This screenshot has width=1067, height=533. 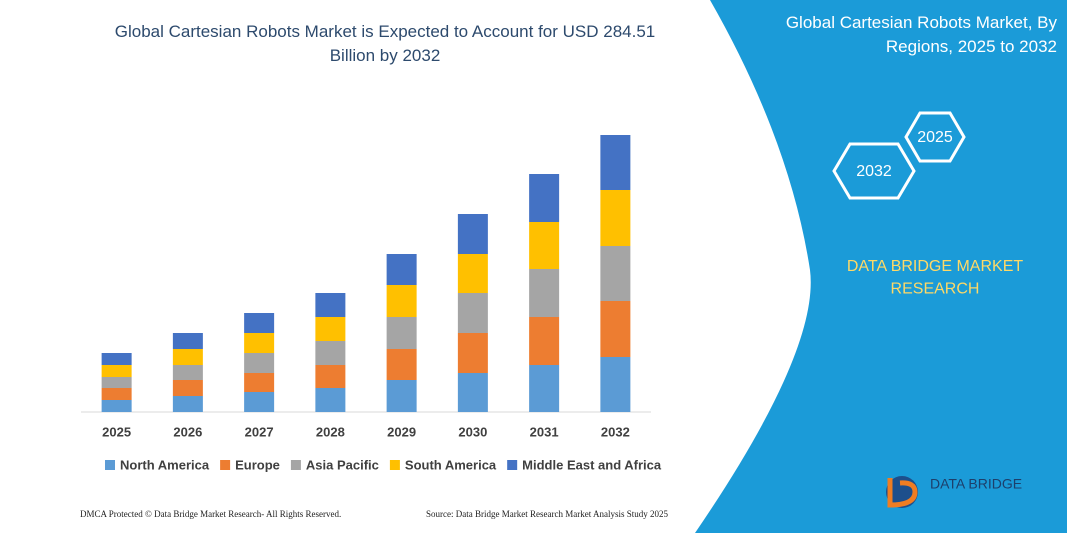 What do you see at coordinates (259, 431) in the screenshot?
I see `x-tick-label: 2027` at bounding box center [259, 431].